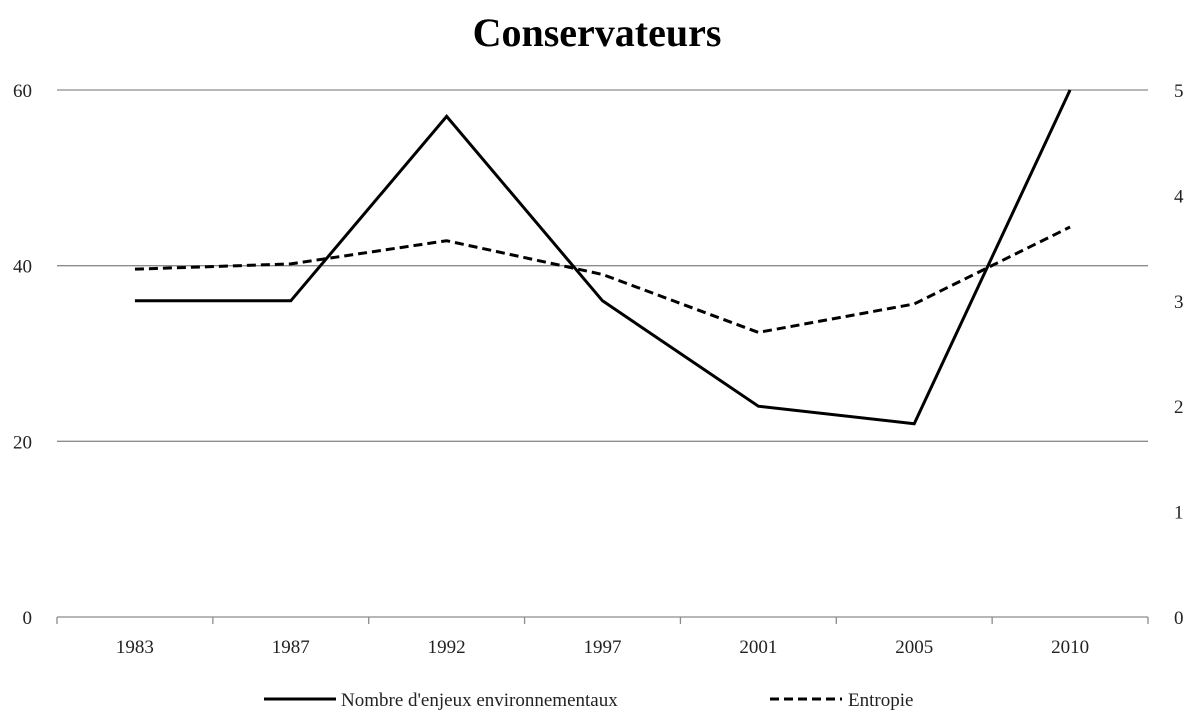 Image resolution: width=1192 pixels, height=717 pixels. I want to click on x-tick-label: 1997, so click(603, 647).